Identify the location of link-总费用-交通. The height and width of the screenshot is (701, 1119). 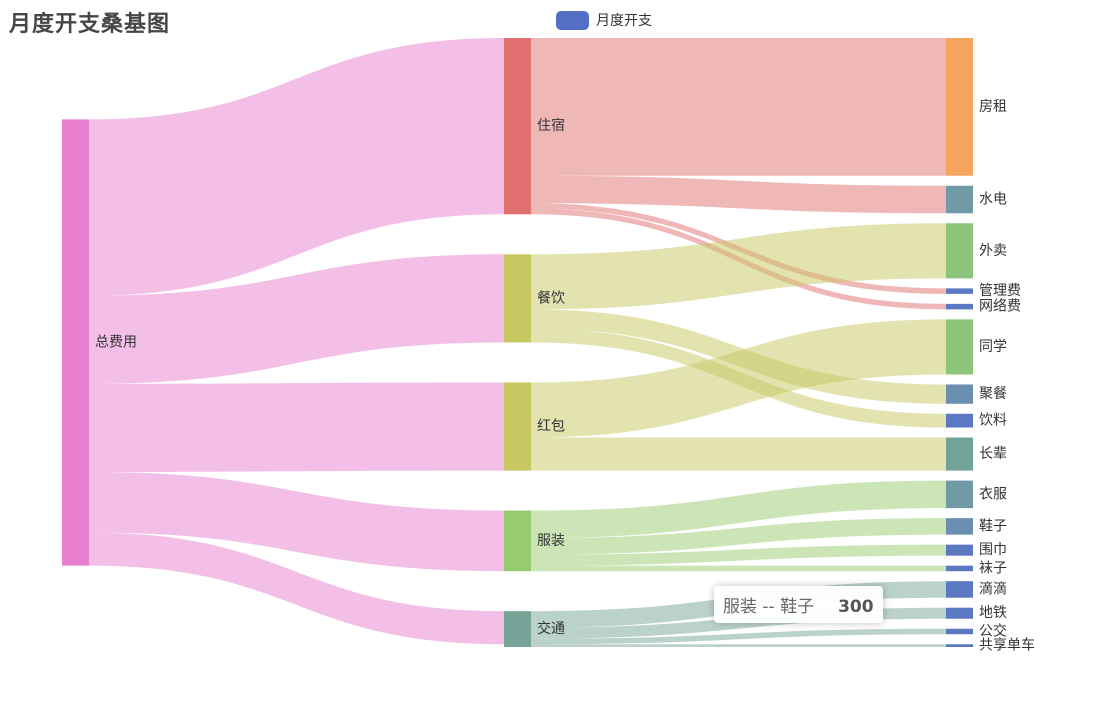
(296, 588).